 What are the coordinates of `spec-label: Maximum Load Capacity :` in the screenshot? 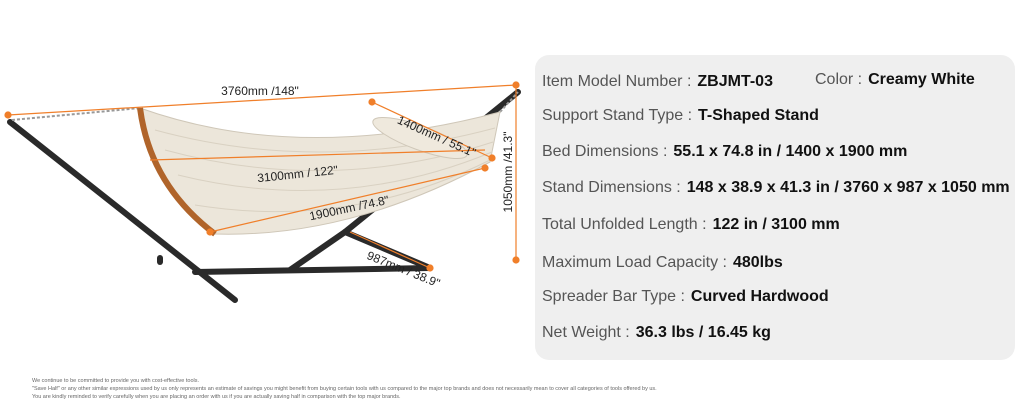 It's located at (634, 262).